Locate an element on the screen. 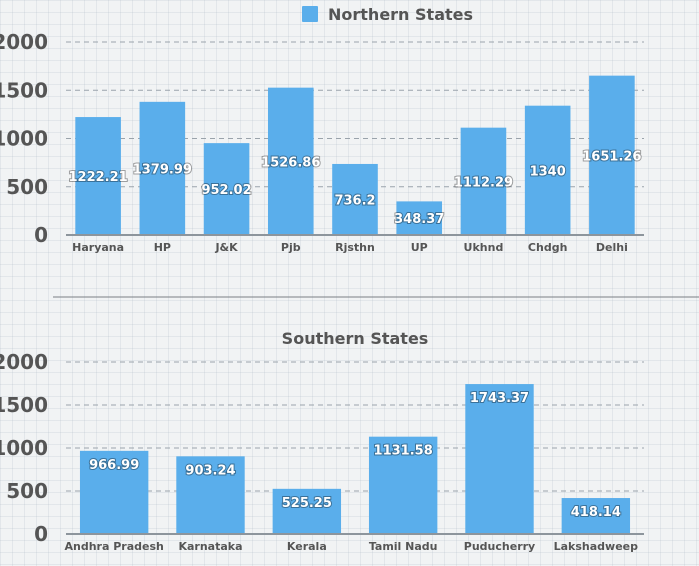 The width and height of the screenshot is (699, 566). x-tick-label: Andhra Pradesh is located at coordinates (113, 546).